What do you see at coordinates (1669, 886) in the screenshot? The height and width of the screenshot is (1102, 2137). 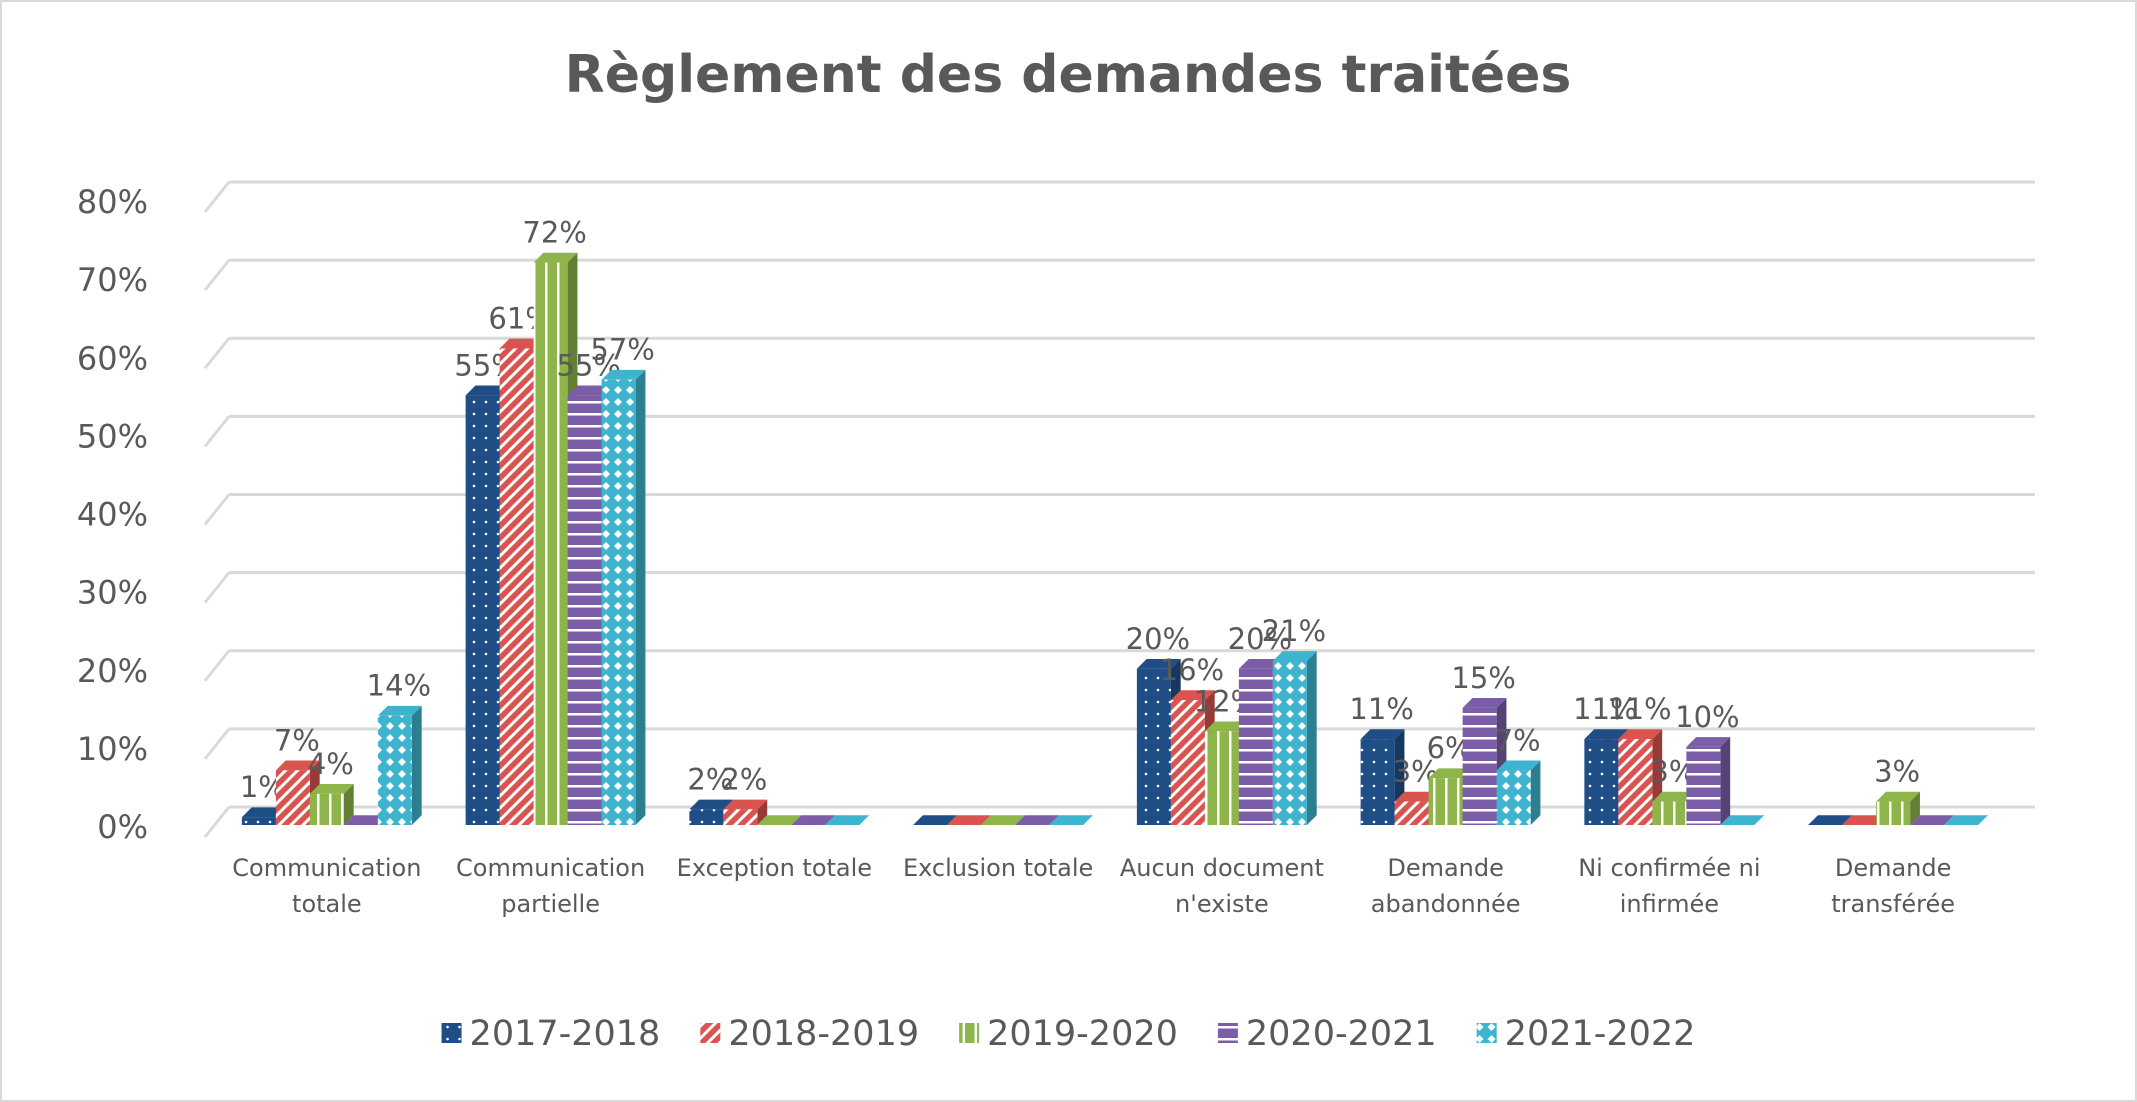 I see `x-tick-label: Ni confirmée ni infirmée` at bounding box center [1669, 886].